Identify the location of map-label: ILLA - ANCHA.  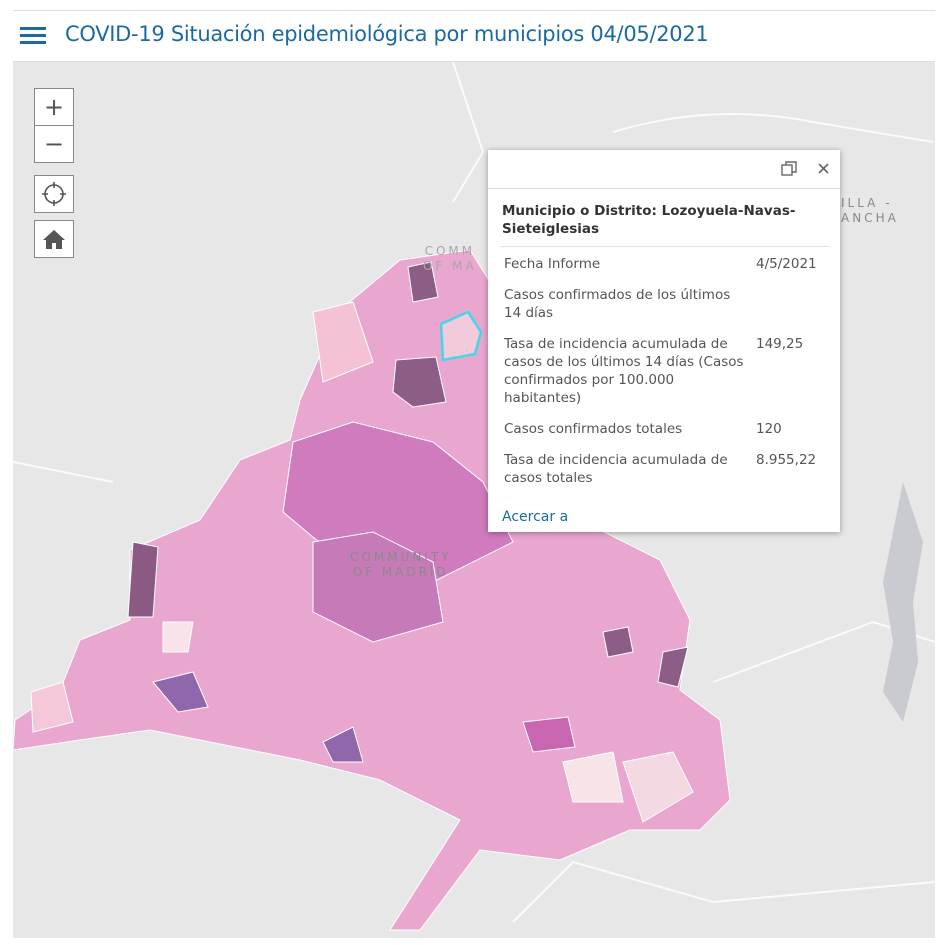
(870, 210).